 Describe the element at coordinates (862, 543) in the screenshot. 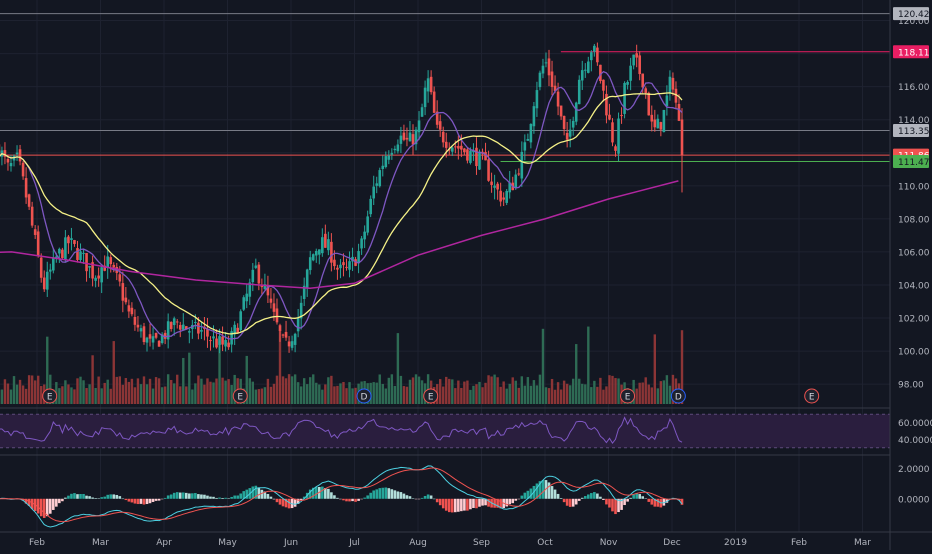

I see `time-tick-label: Mar` at that location.